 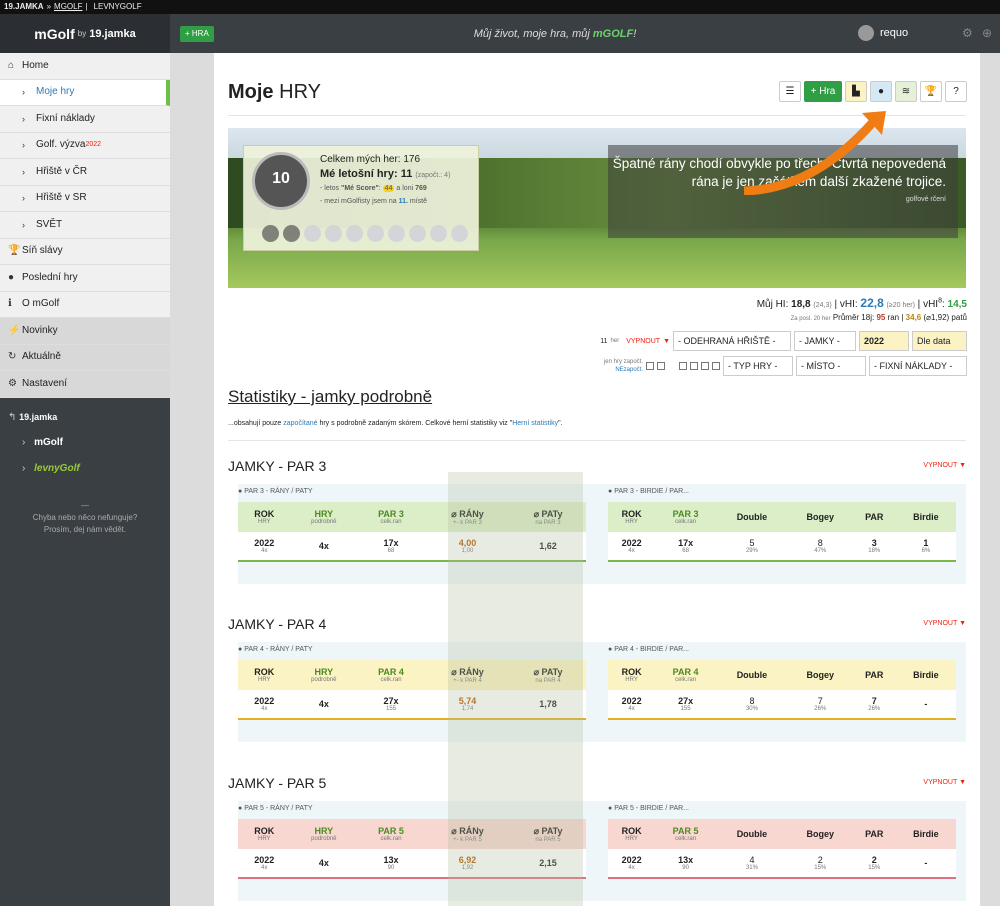 What do you see at coordinates (782, 546) in the screenshot?
I see `table-row: 2022 4x 17x 68 5 29% 8 47% 3 18% 1 6%` at bounding box center [782, 546].